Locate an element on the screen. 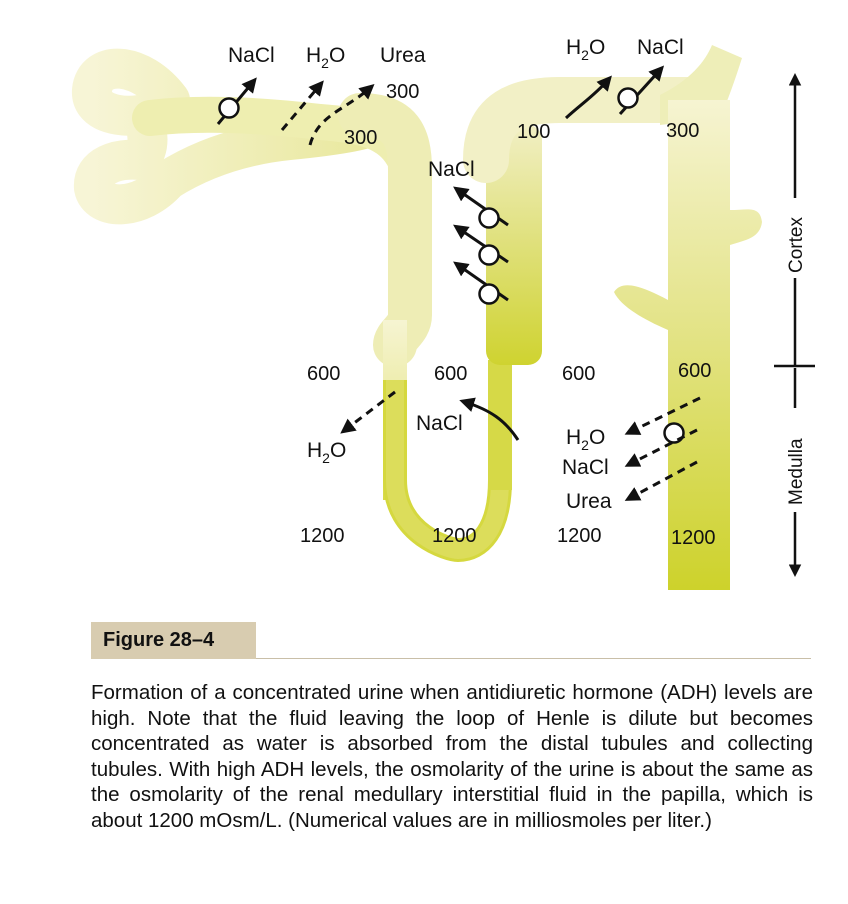 The width and height of the screenshot is (848, 904). value-proximal-300-lower: 300 is located at coordinates (360, 138).